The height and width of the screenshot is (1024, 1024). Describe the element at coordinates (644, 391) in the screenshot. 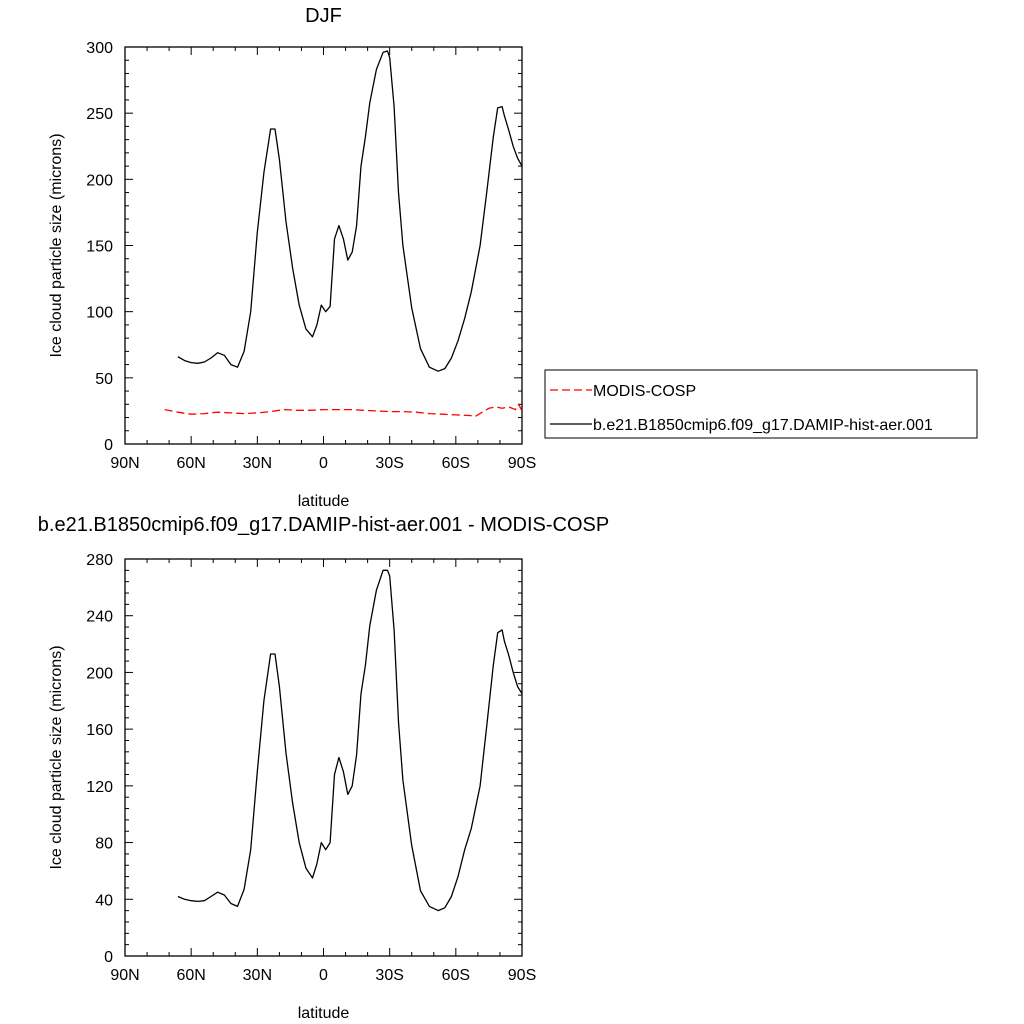

I see `legend-label-modis-cosp: MODIS-COSP` at that location.